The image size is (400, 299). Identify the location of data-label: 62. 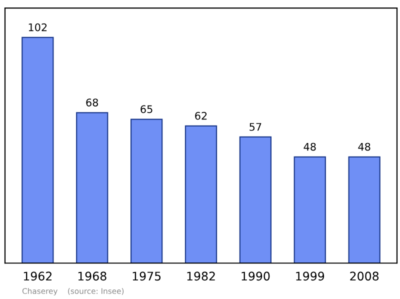
(201, 116).